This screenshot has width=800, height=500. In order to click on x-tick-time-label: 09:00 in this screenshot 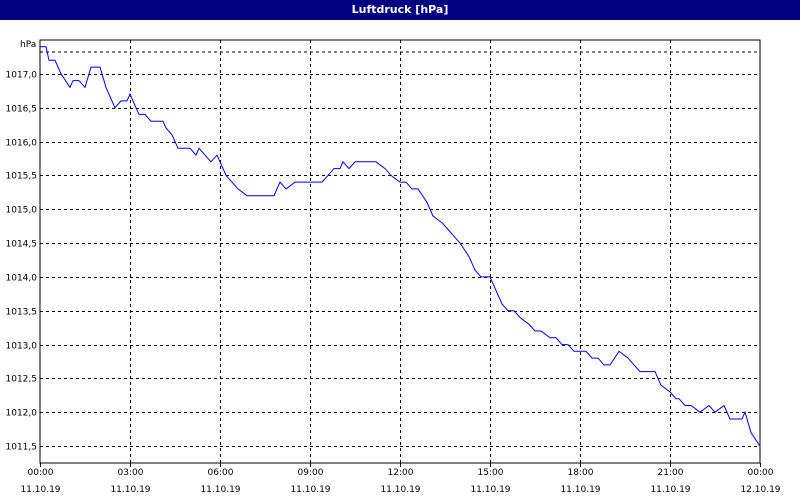, I will do `click(311, 473)`.